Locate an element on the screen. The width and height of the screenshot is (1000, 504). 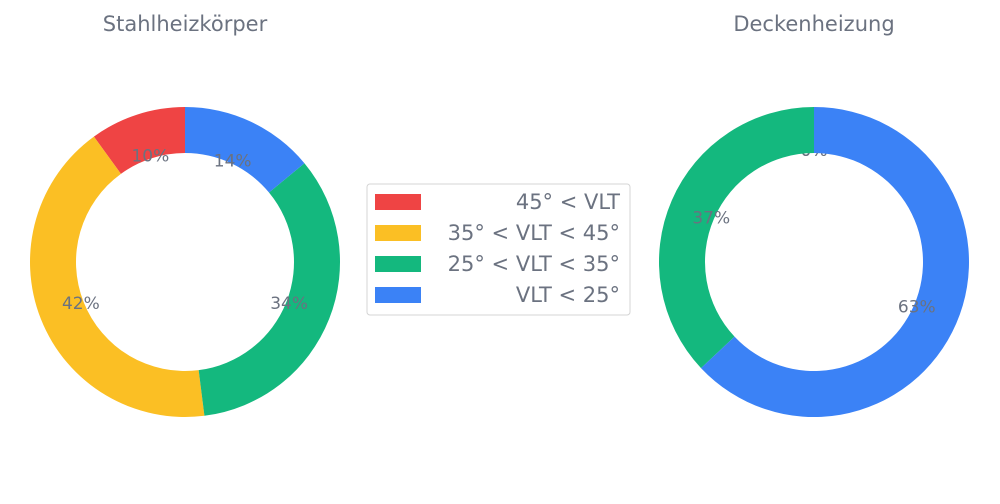
slice-label-45-lt-vlt: 10% is located at coordinates (150, 156).